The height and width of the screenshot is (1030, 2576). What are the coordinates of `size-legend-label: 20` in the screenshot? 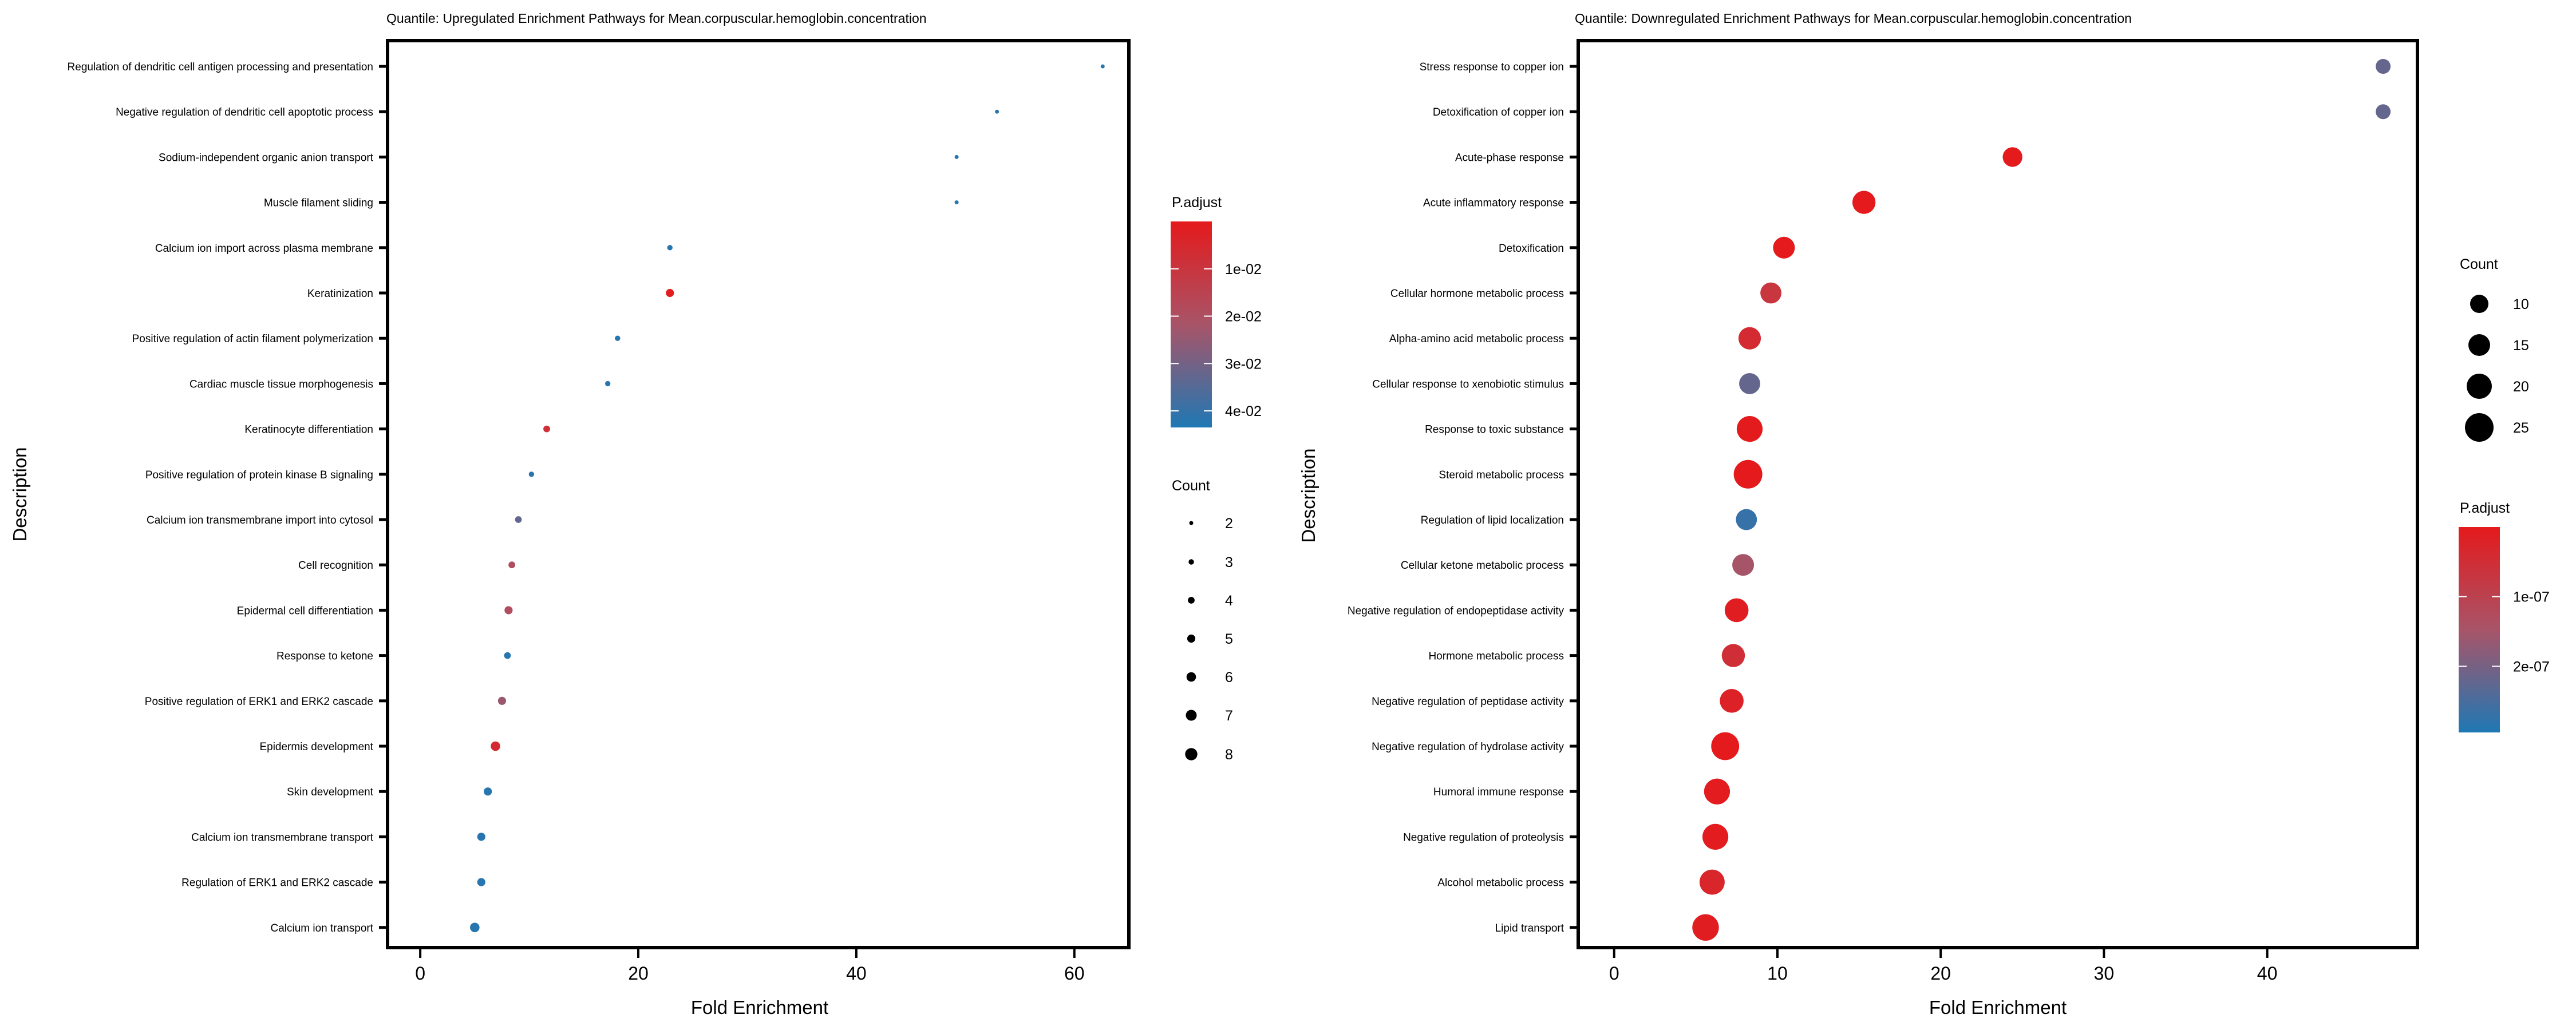 It's located at (2521, 387).